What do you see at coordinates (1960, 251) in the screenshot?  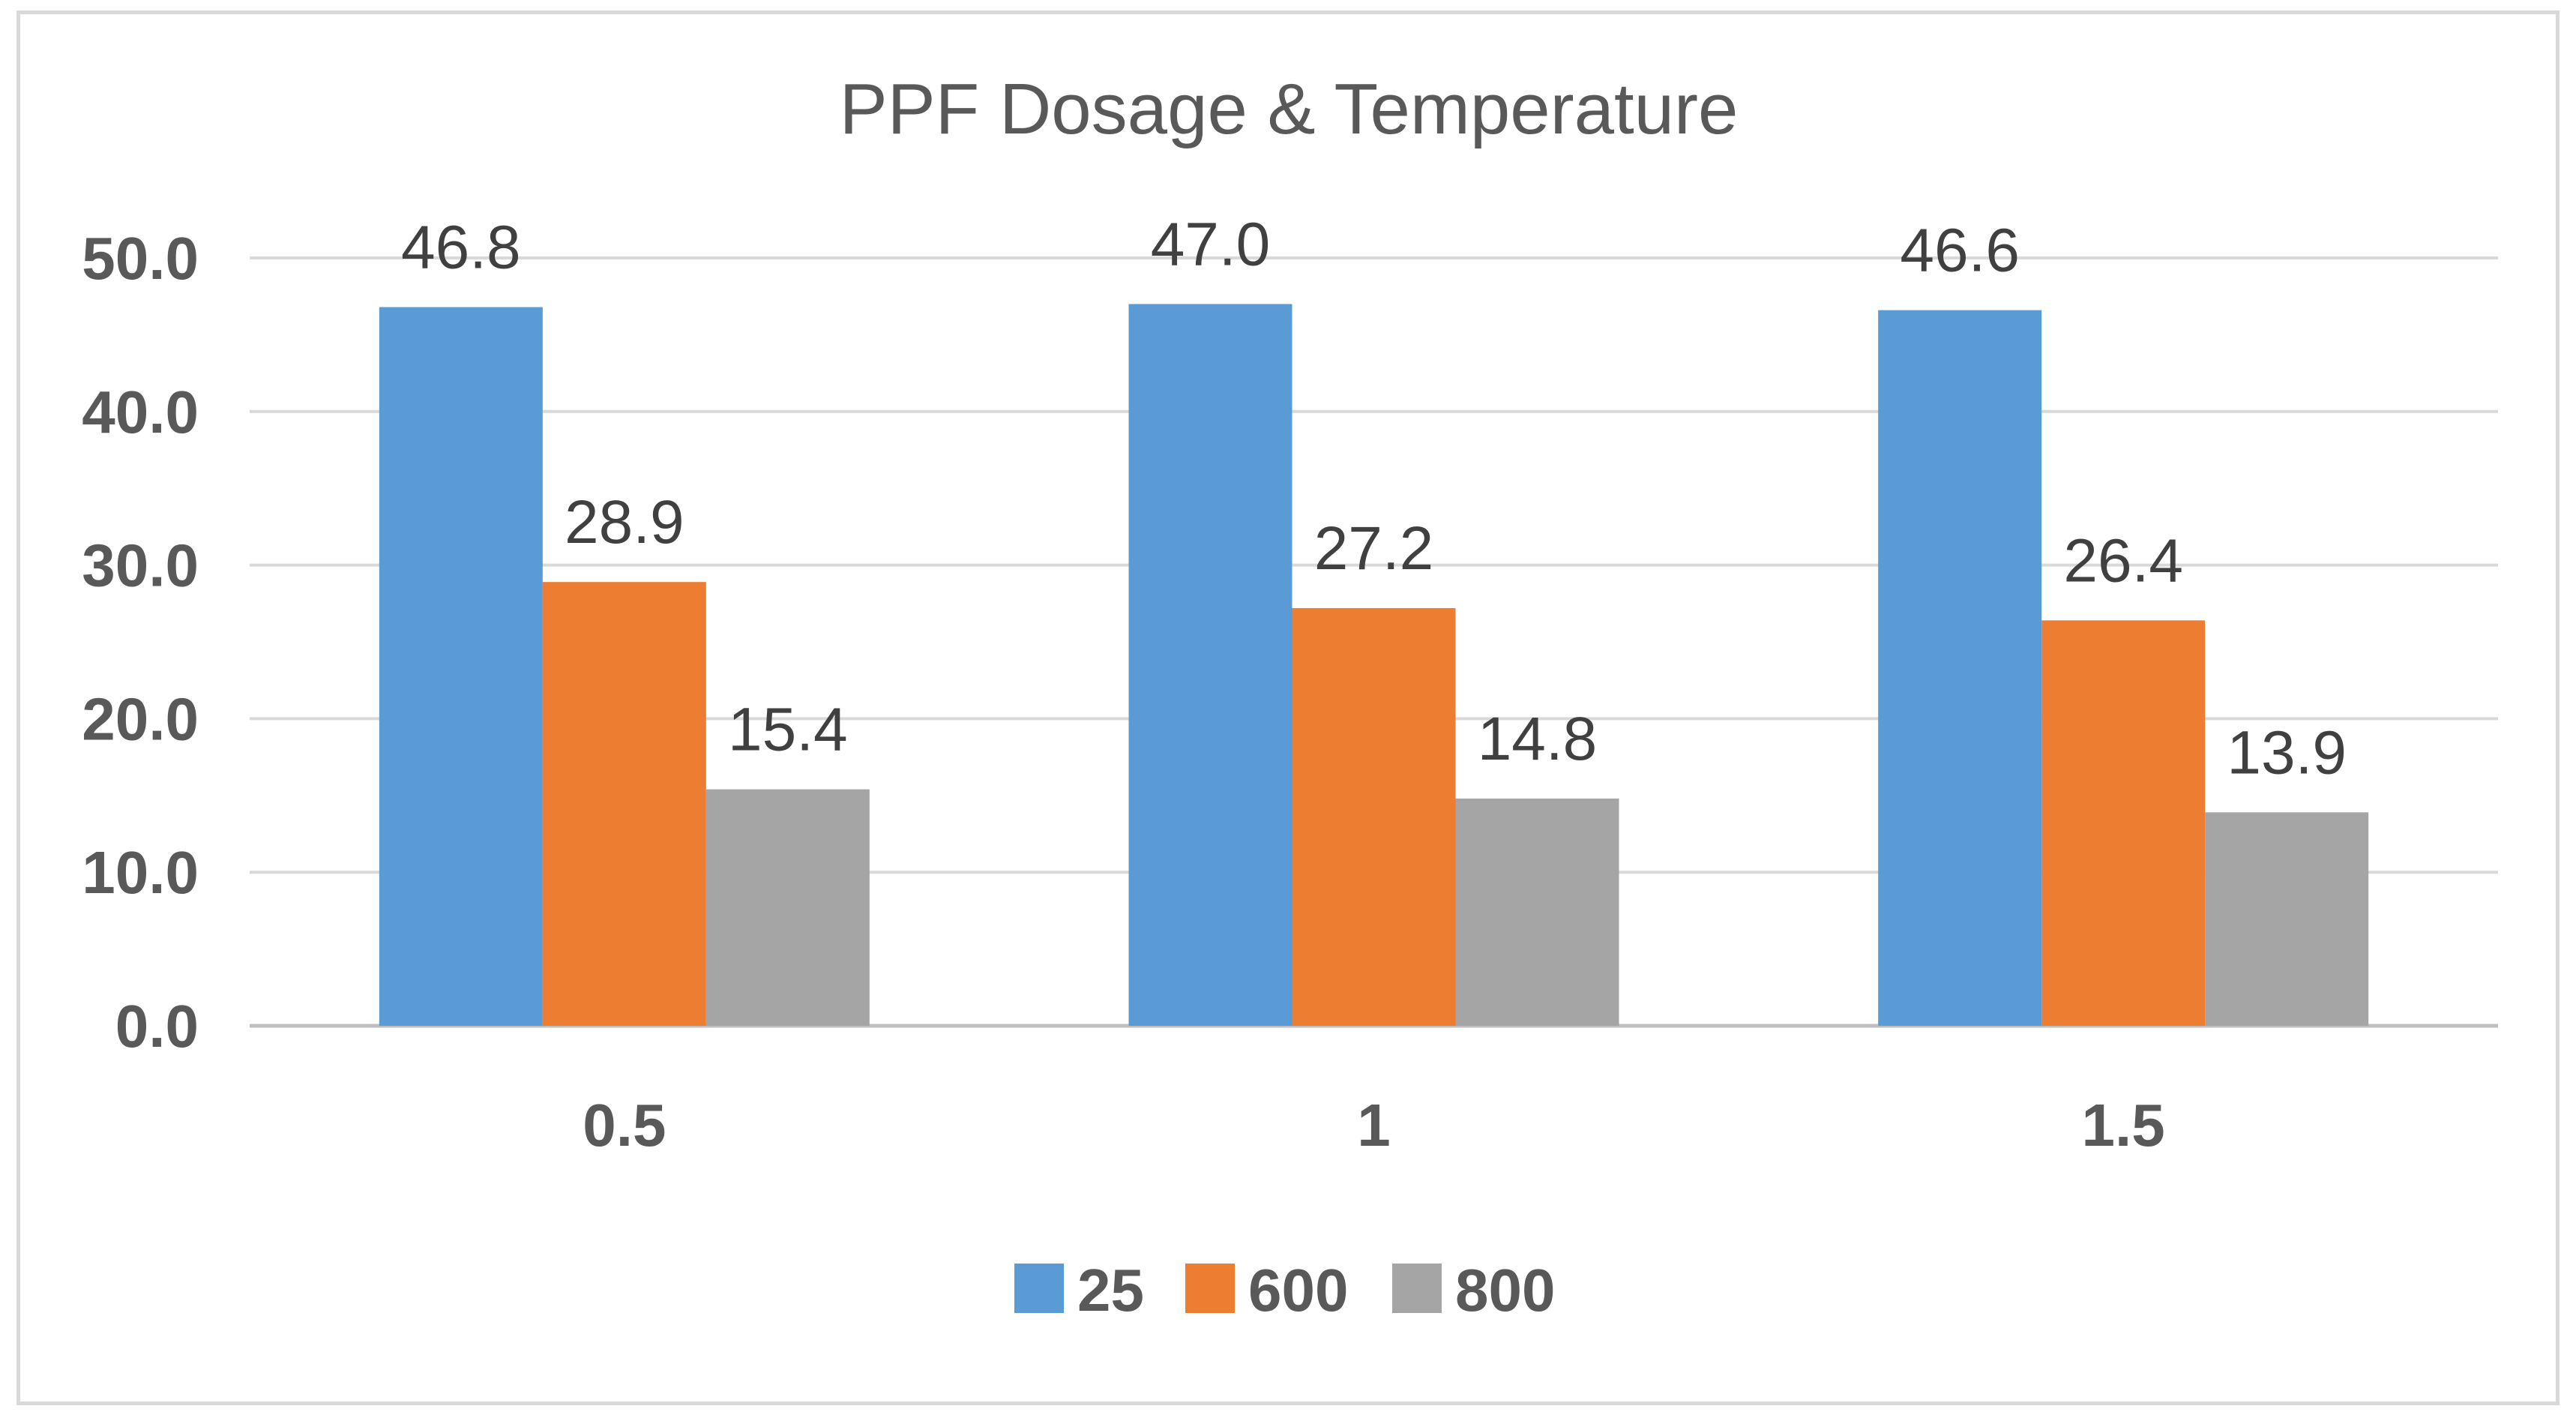 I see `data-label: 46.6` at bounding box center [1960, 251].